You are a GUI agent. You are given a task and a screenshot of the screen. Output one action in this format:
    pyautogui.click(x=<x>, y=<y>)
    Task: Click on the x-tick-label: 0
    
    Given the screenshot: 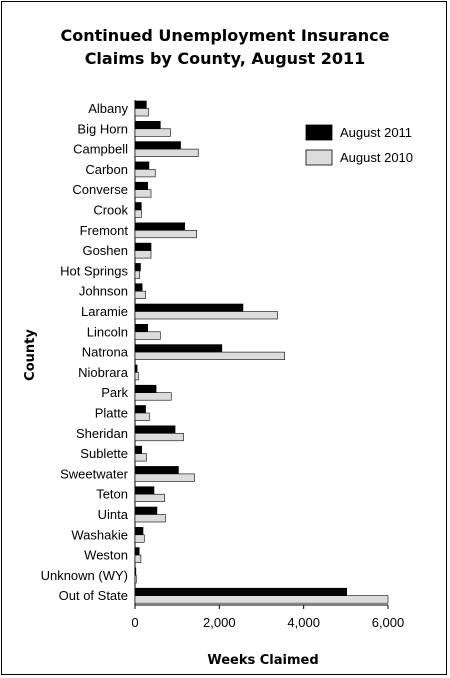 What is the action you would take?
    pyautogui.click(x=134, y=622)
    